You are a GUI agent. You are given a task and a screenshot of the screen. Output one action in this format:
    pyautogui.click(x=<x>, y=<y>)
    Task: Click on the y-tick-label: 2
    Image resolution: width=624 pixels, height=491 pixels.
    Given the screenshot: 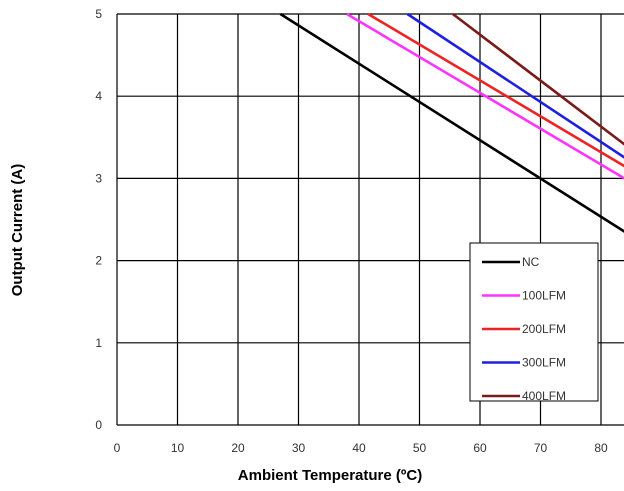 What is the action you would take?
    pyautogui.click(x=98, y=261)
    